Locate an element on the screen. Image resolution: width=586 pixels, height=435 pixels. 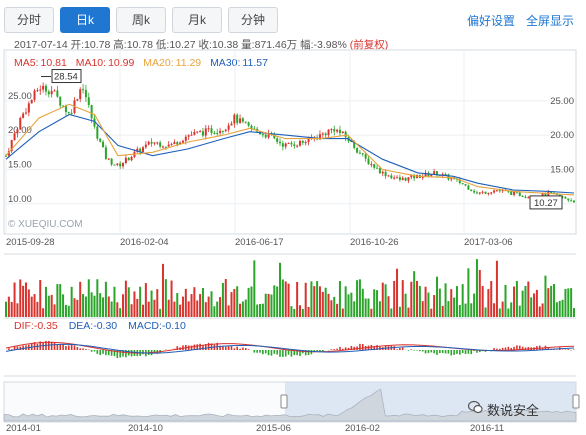
info-change-label: 幅: is located at coordinates (307, 45).